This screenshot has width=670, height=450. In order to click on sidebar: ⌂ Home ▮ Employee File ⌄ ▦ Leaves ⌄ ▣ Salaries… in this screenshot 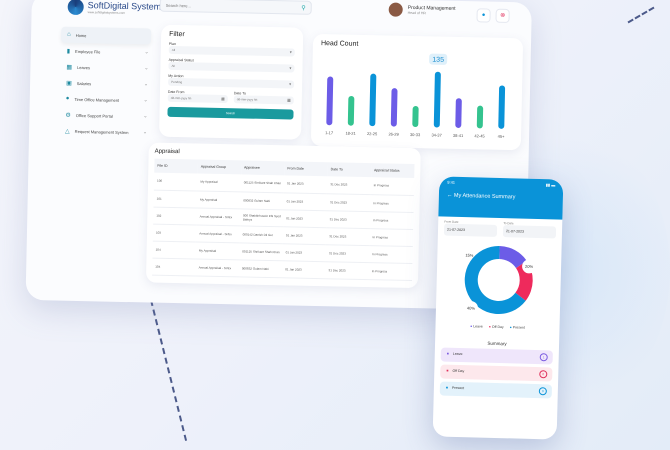, I will do `click(105, 83)`.